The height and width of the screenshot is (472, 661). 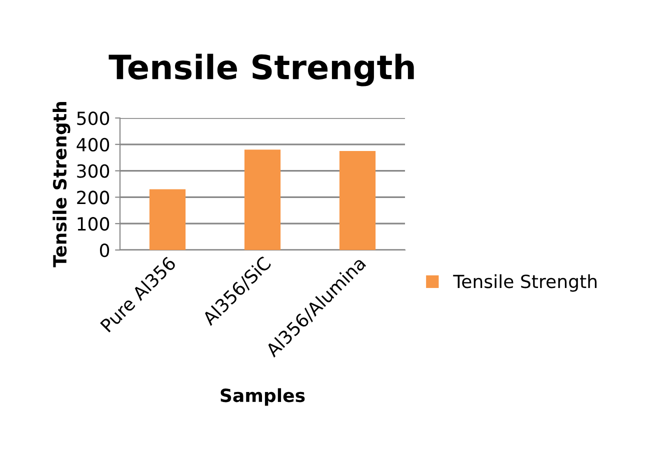 I want to click on y-tick-label: 0, so click(x=105, y=250).